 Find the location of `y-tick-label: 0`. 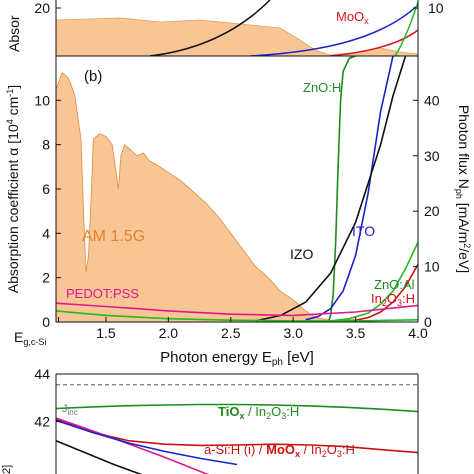

y-tick-label: 0 is located at coordinates (46, 322).